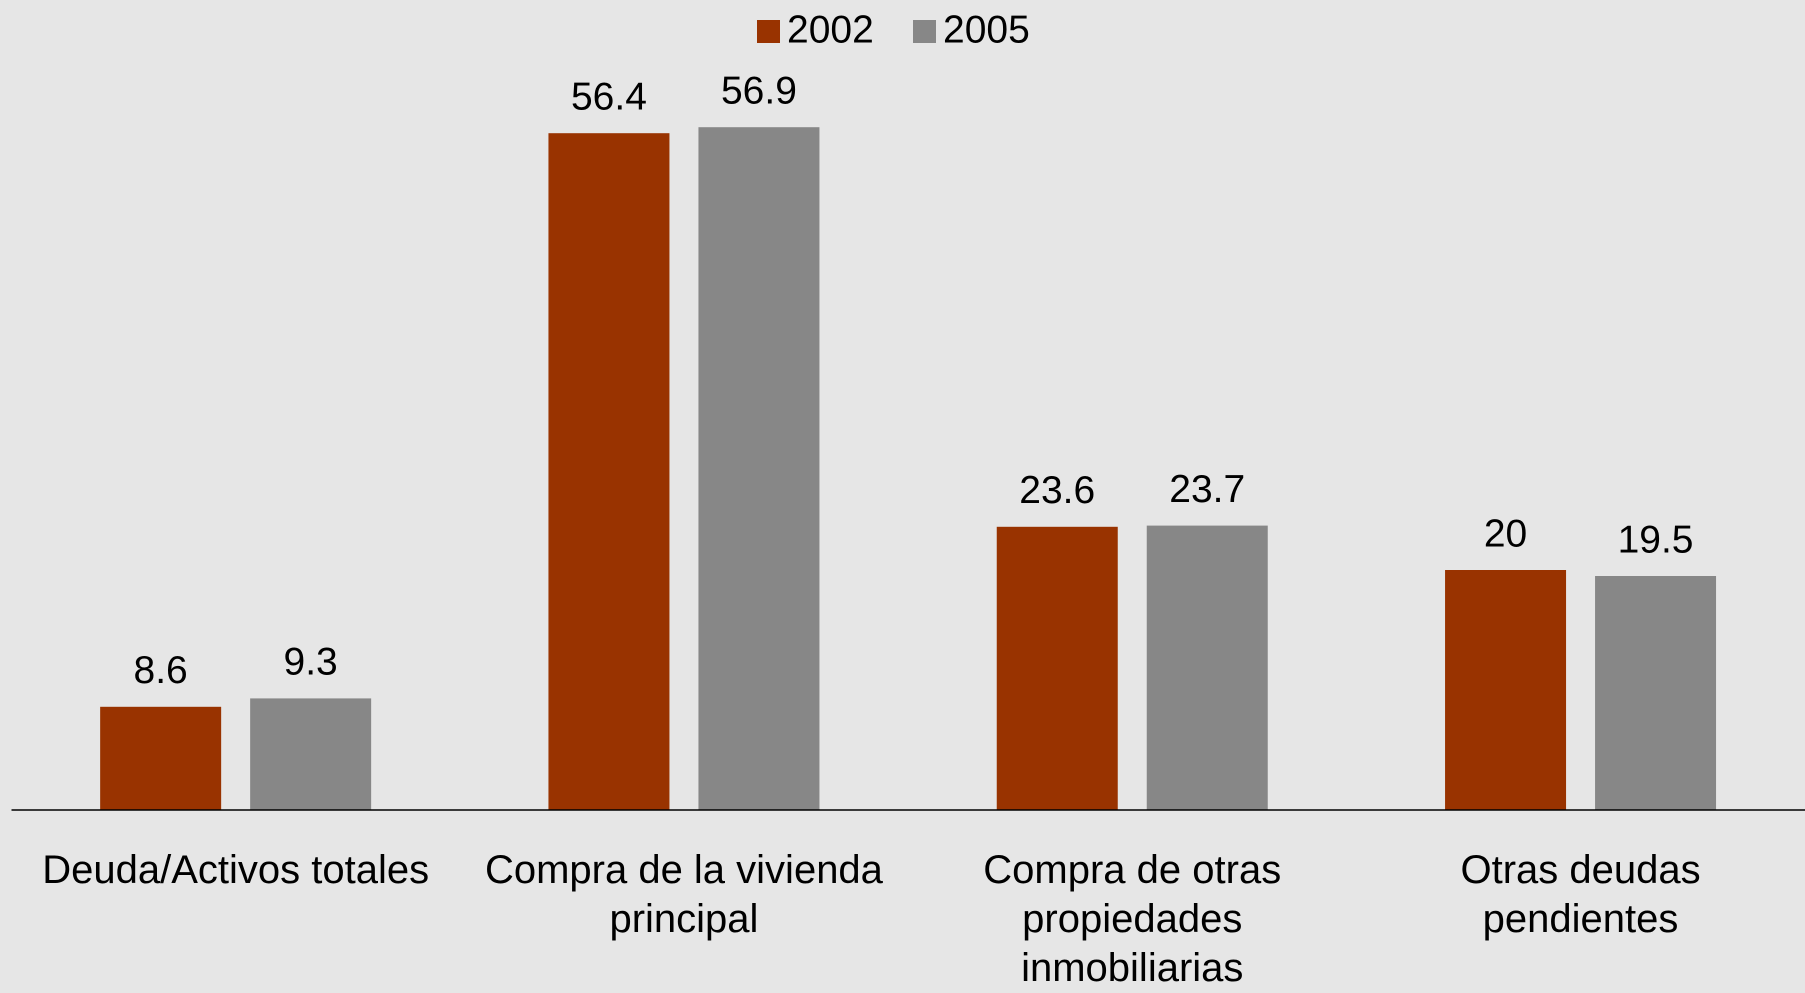 The height and width of the screenshot is (993, 1805). Describe the element at coordinates (236, 870) in the screenshot. I see `x-tick-label: Deuda/Activos totales` at that location.